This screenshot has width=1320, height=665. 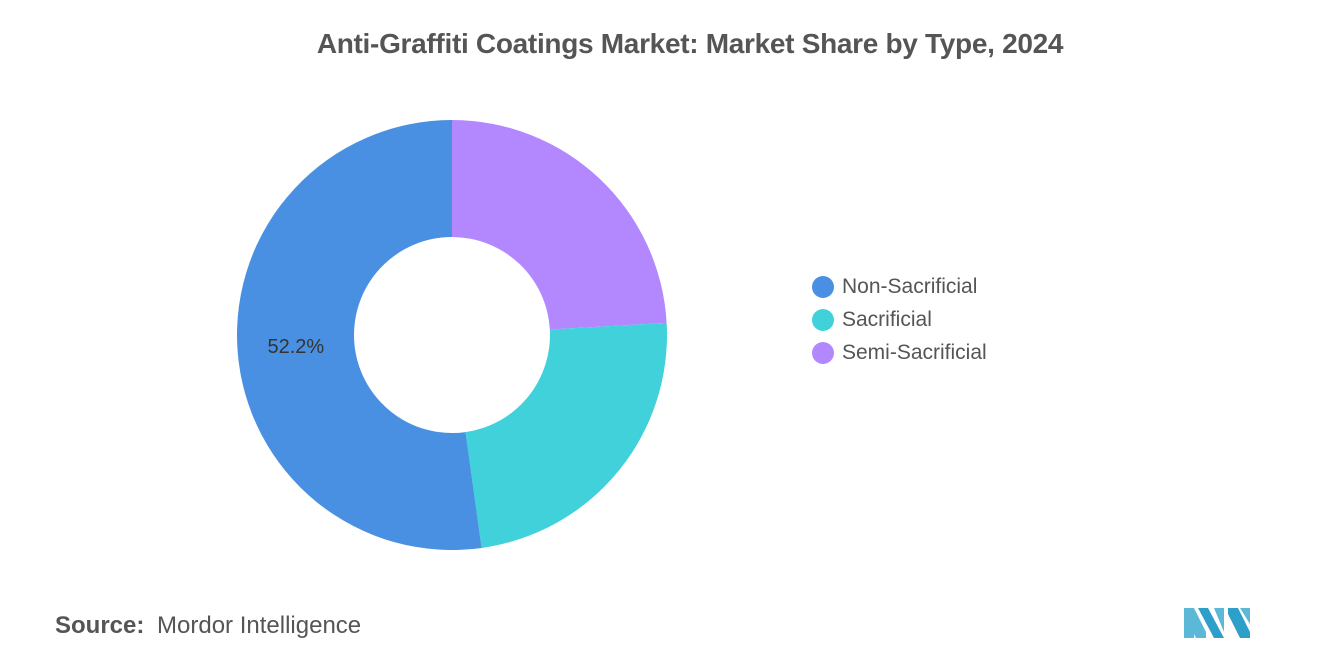 What do you see at coordinates (359, 335) in the screenshot?
I see `slice-non-sacrificial` at bounding box center [359, 335].